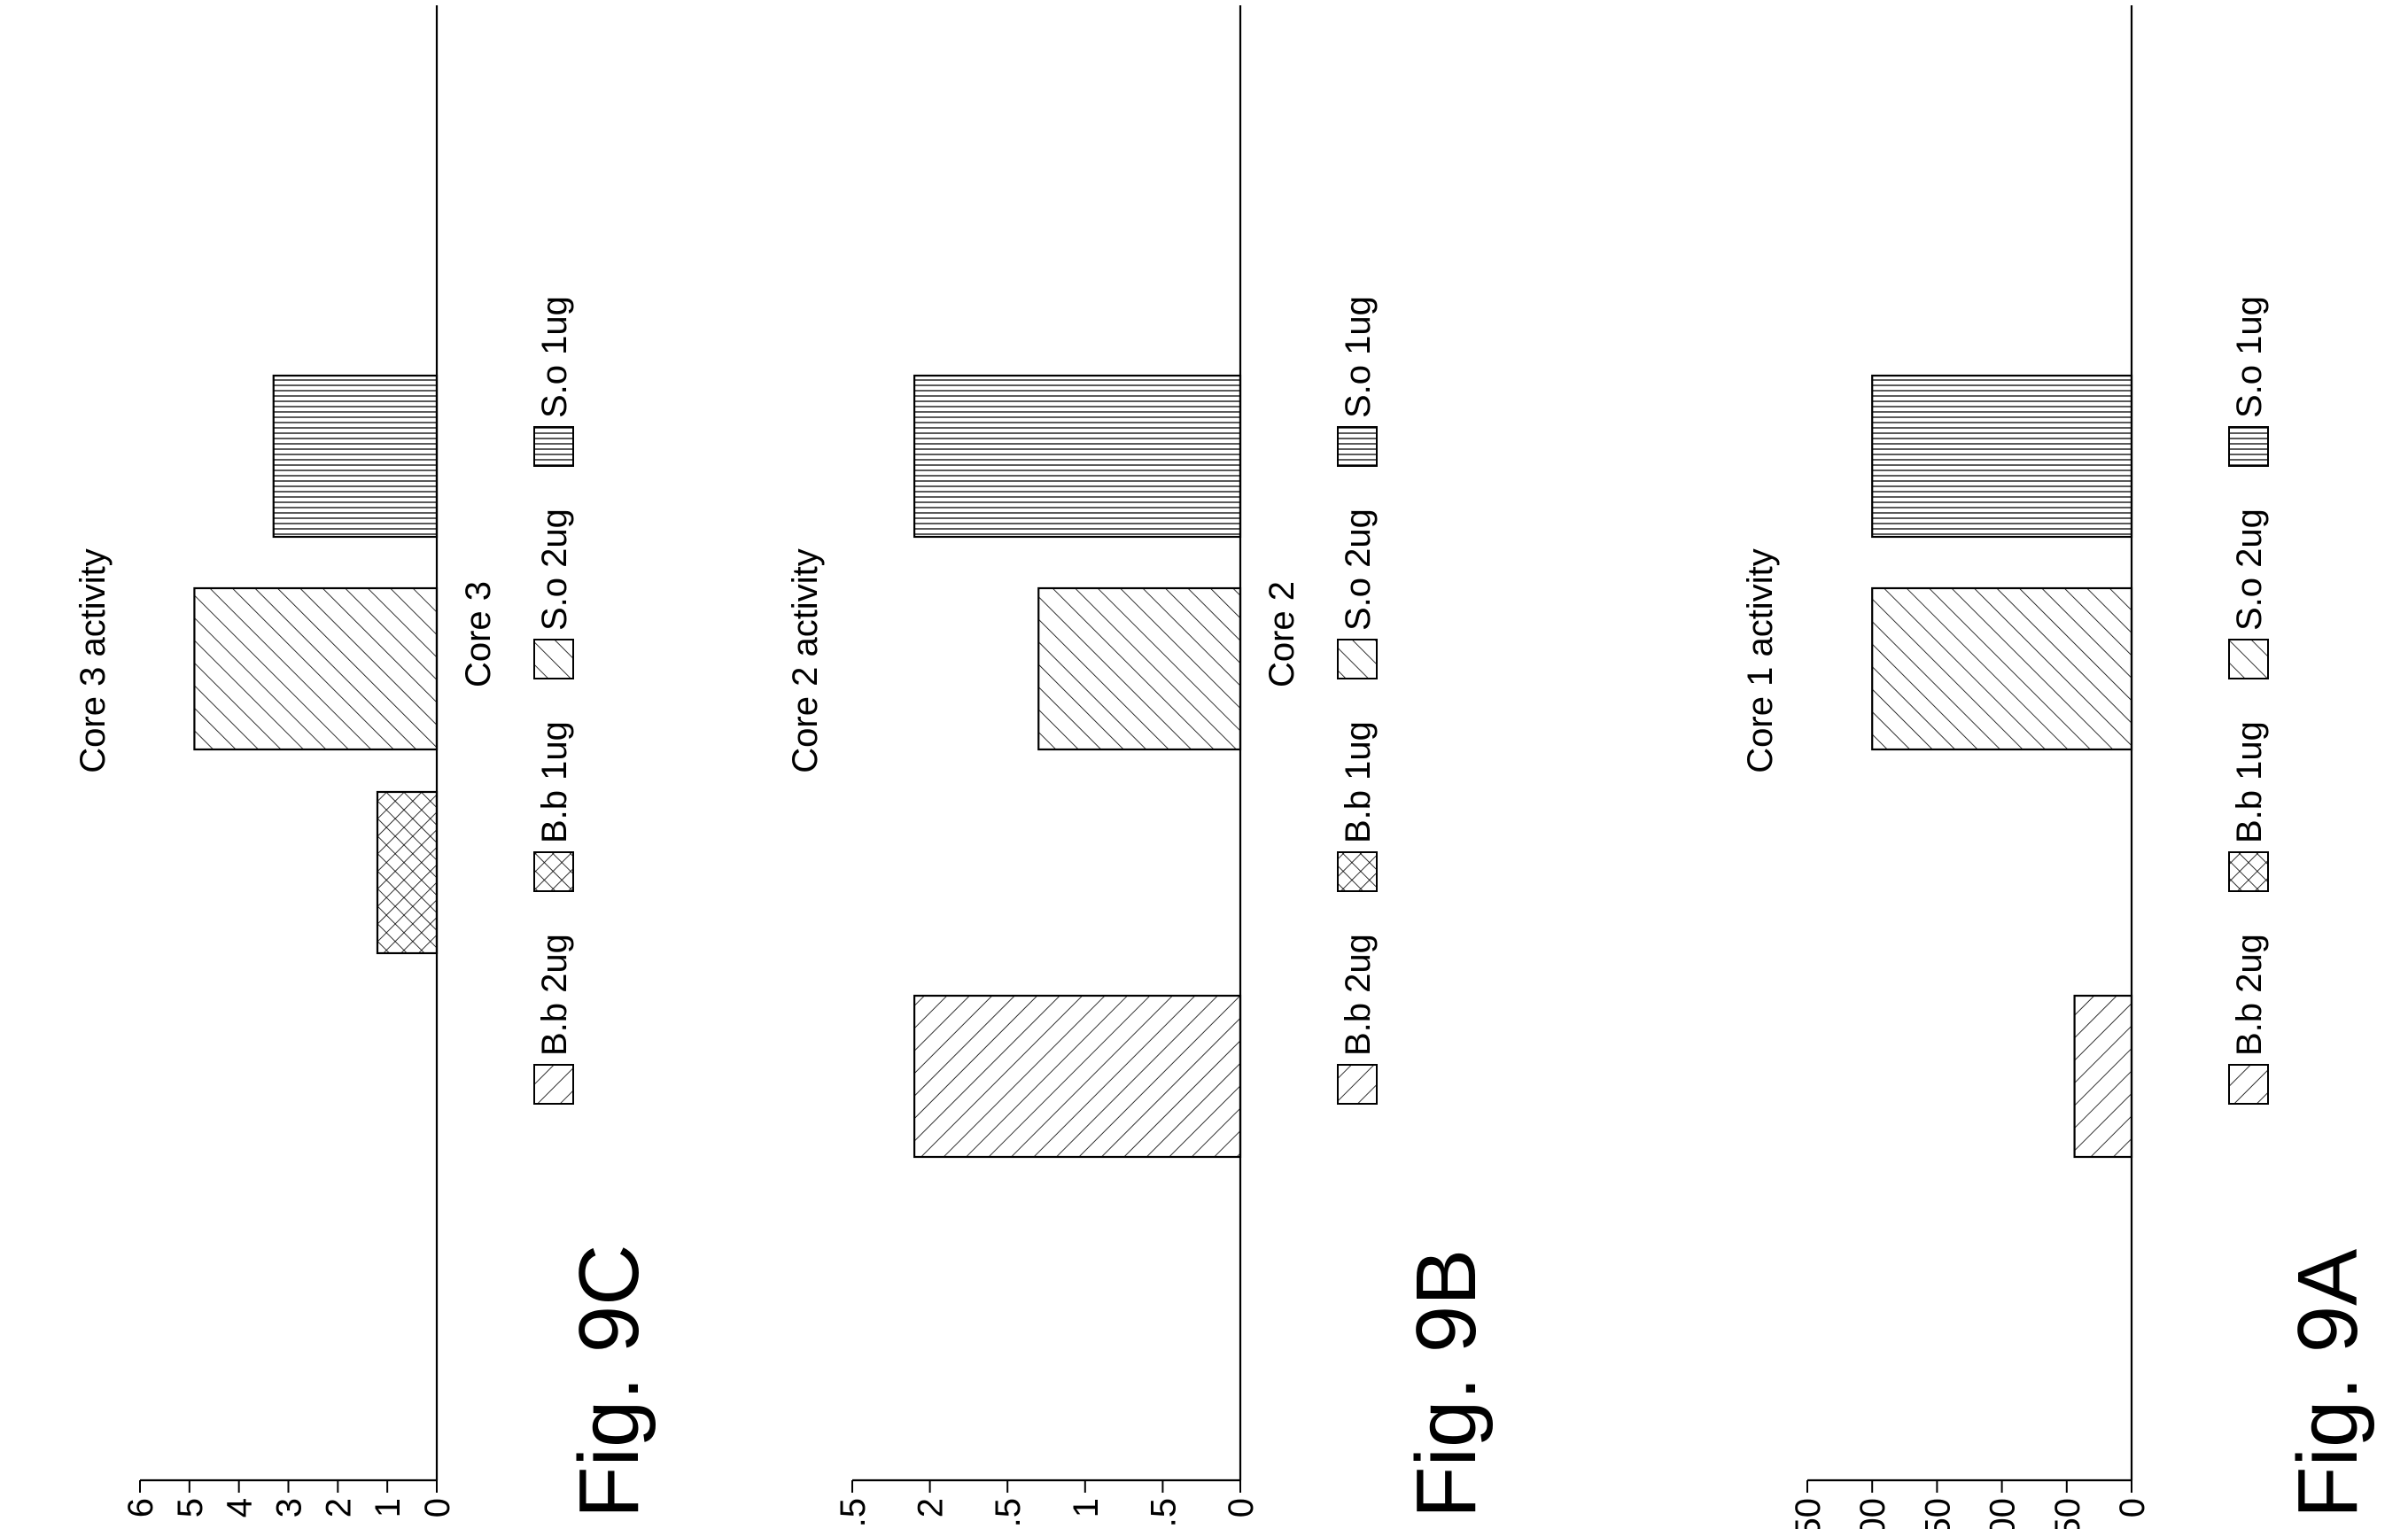  Describe the element at coordinates (1241, 1507) in the screenshot. I see `y-tick-label-9b-0: 0` at that location.